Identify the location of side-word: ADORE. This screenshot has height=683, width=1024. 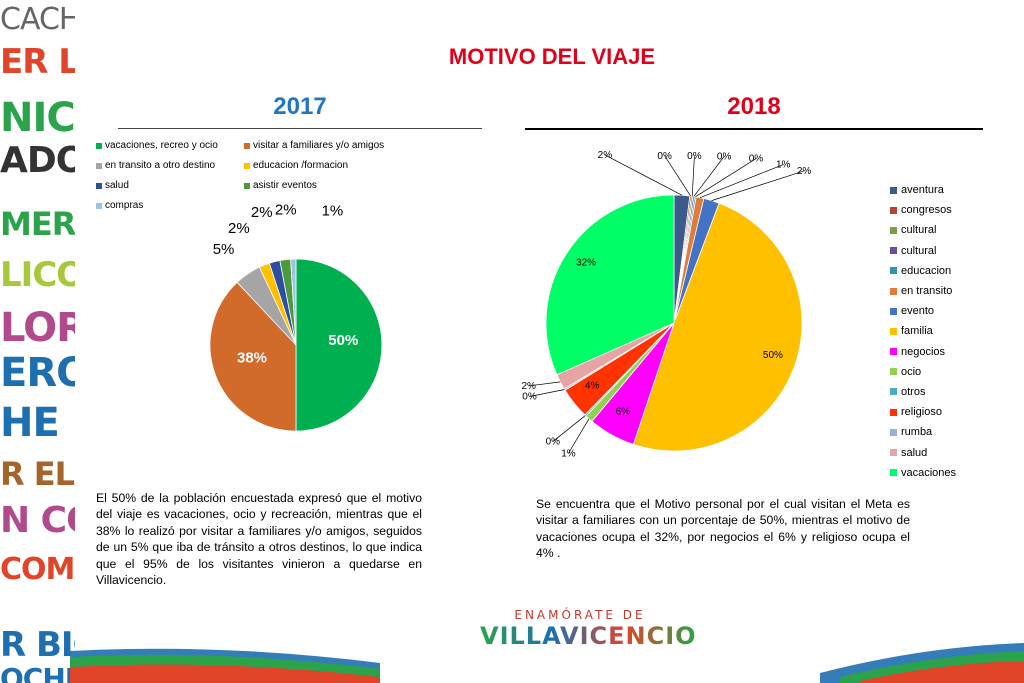
(37, 160).